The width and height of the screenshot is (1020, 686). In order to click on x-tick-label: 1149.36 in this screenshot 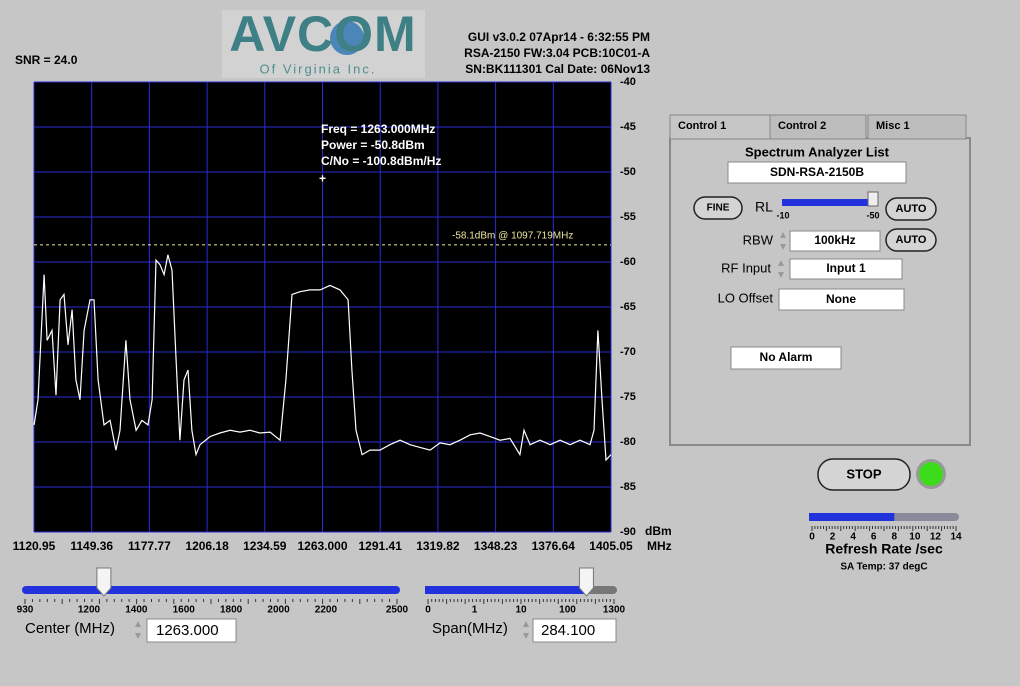, I will do `click(91, 546)`.